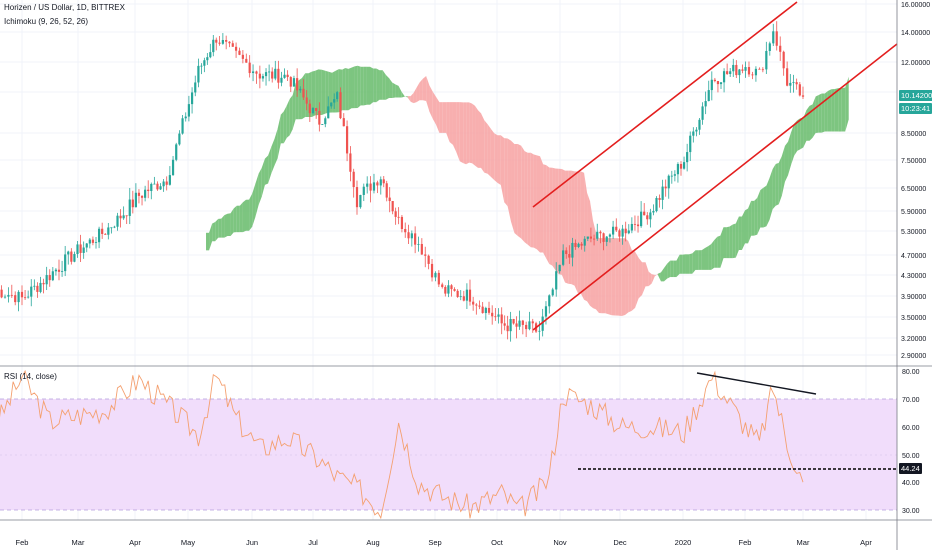 The width and height of the screenshot is (932, 550). I want to click on time-tick-label: Oct, so click(497, 542).